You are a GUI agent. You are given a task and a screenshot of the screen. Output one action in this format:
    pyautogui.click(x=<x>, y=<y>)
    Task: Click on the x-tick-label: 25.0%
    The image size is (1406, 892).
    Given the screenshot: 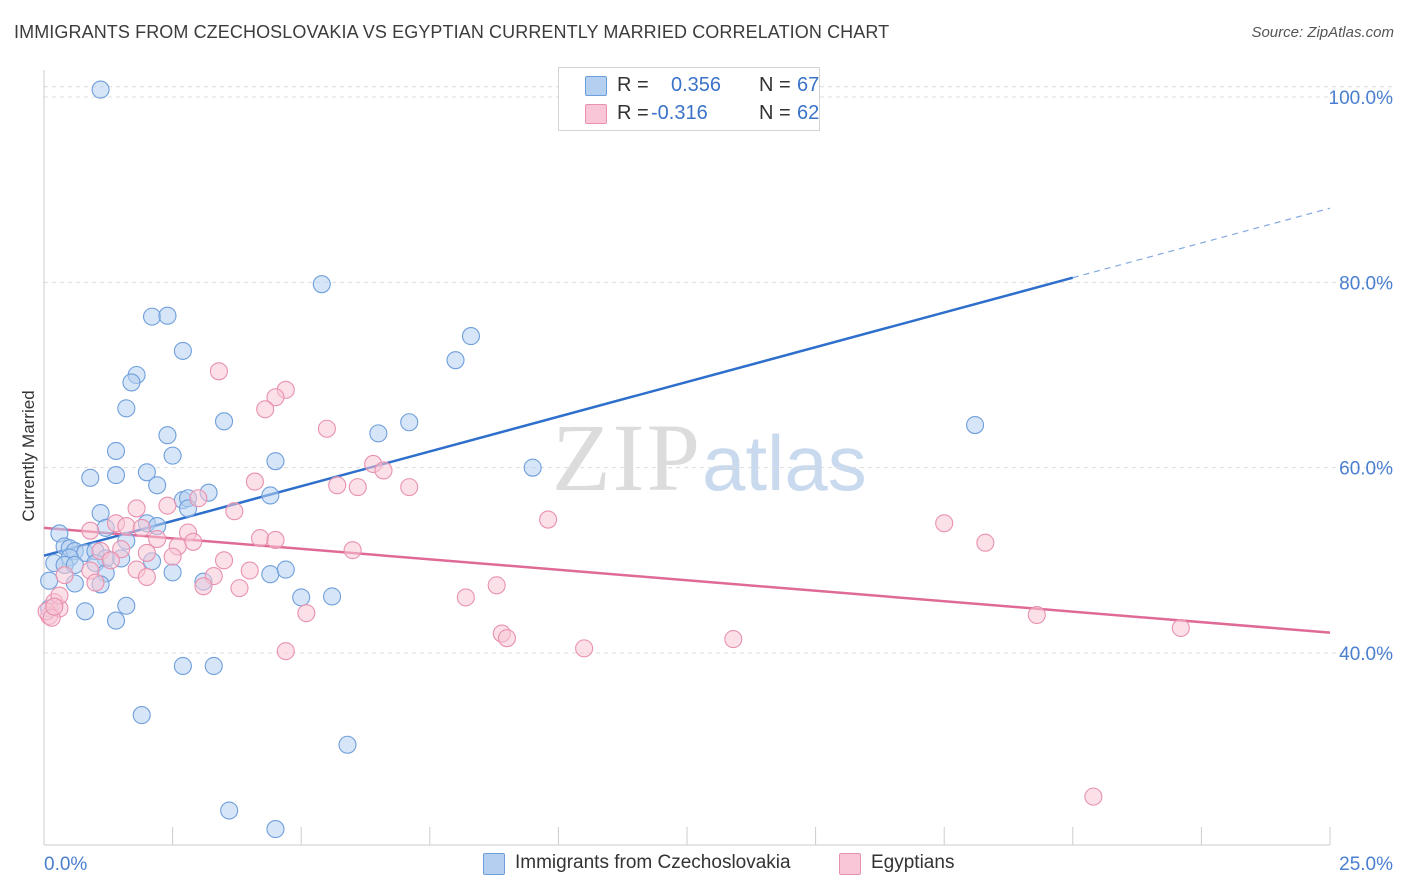 What is the action you would take?
    pyautogui.click(x=1366, y=864)
    